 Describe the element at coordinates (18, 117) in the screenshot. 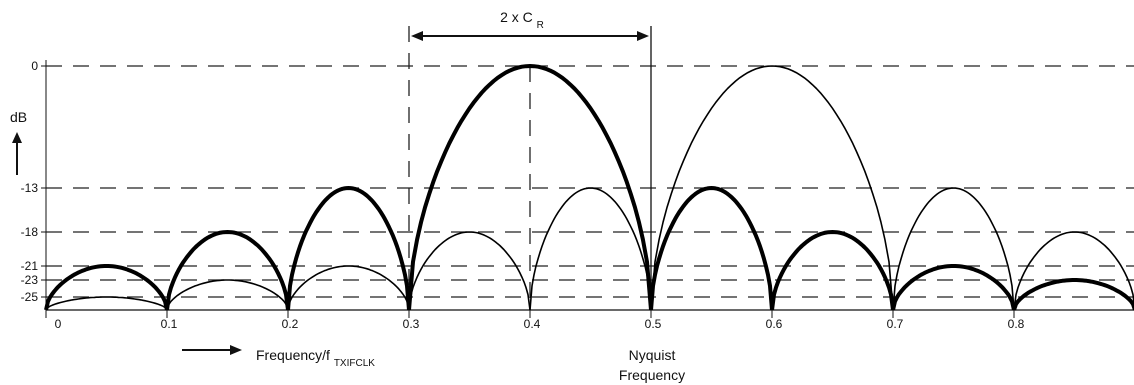

I see `y-axis-label: dB` at that location.